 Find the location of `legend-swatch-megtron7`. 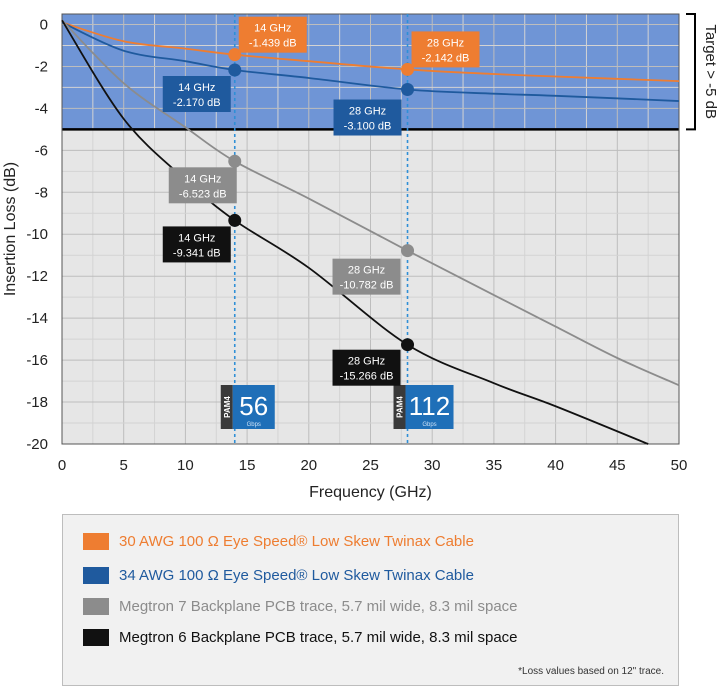

legend-swatch-megtron7 is located at coordinates (96, 606).